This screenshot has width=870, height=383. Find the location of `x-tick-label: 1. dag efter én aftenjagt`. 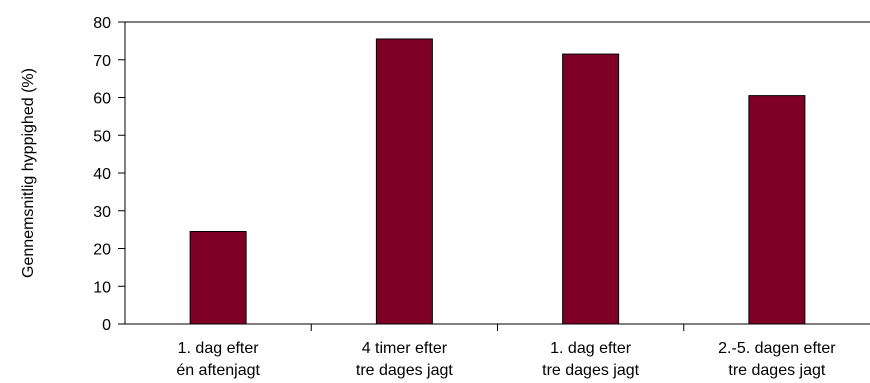

x-tick-label: 1. dag efter én aftenjagt is located at coordinates (218, 359).